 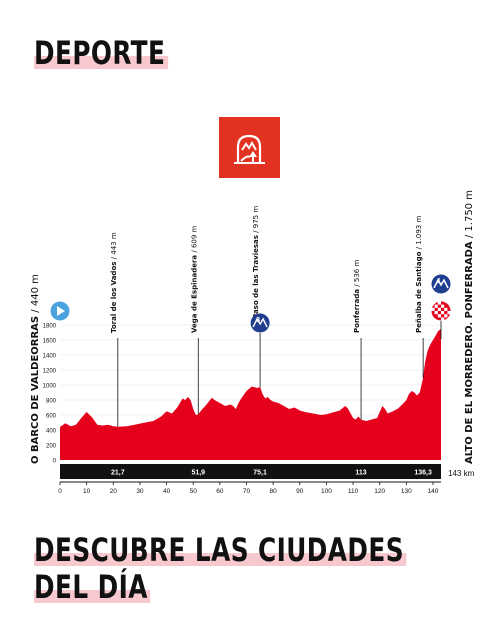 I want to click on finish-mountain-icon, so click(x=441, y=283).